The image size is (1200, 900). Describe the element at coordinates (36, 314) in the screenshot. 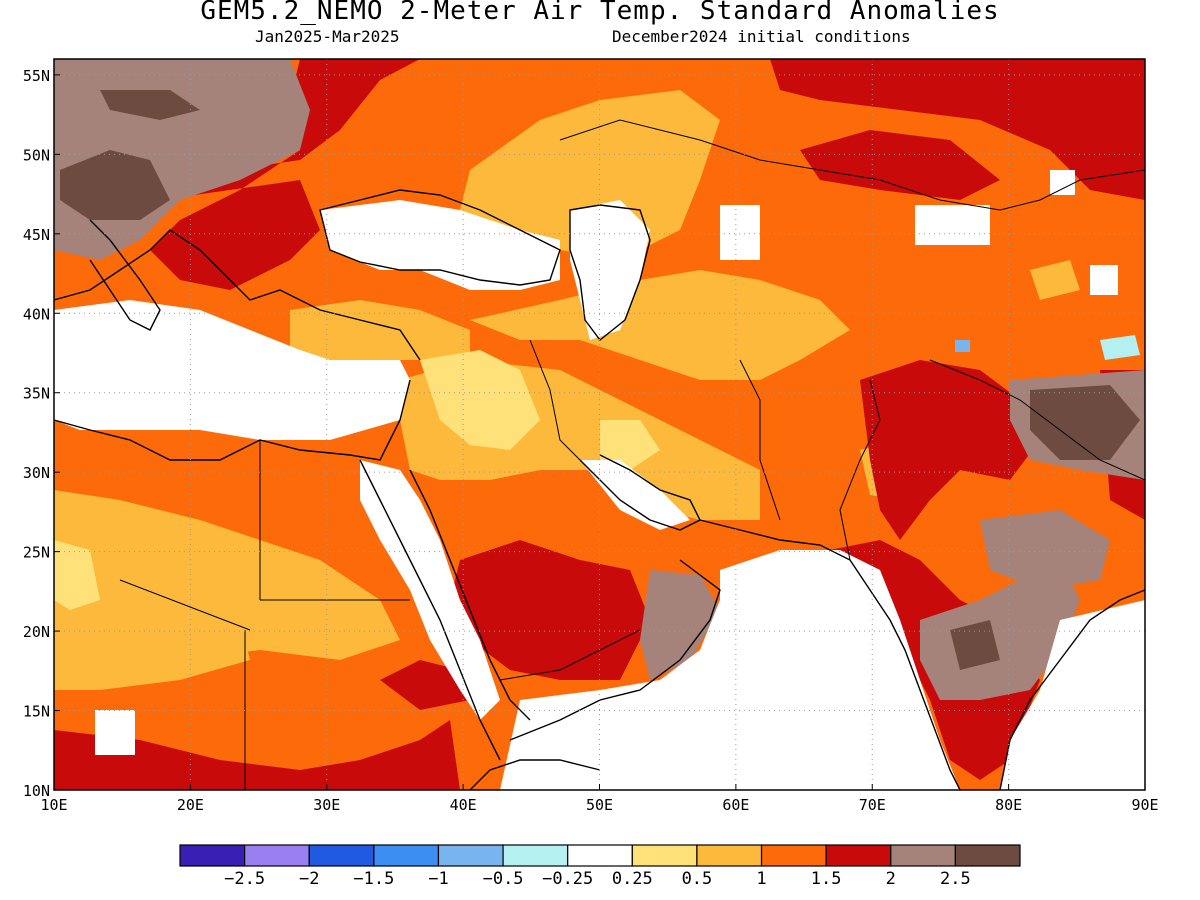

I see `lat-tick-label: 40N` at that location.